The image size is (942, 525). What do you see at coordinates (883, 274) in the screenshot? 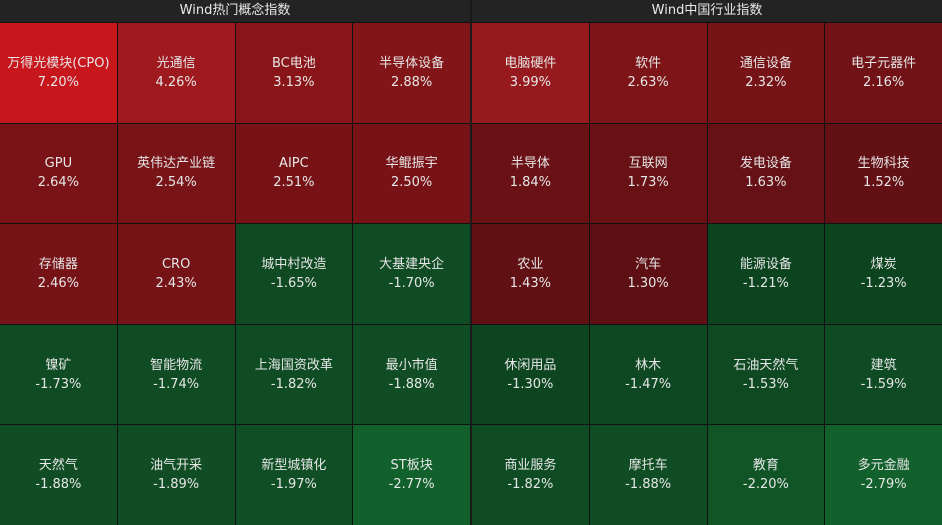
I see `tile: 煤炭 -1.23%` at bounding box center [883, 274].